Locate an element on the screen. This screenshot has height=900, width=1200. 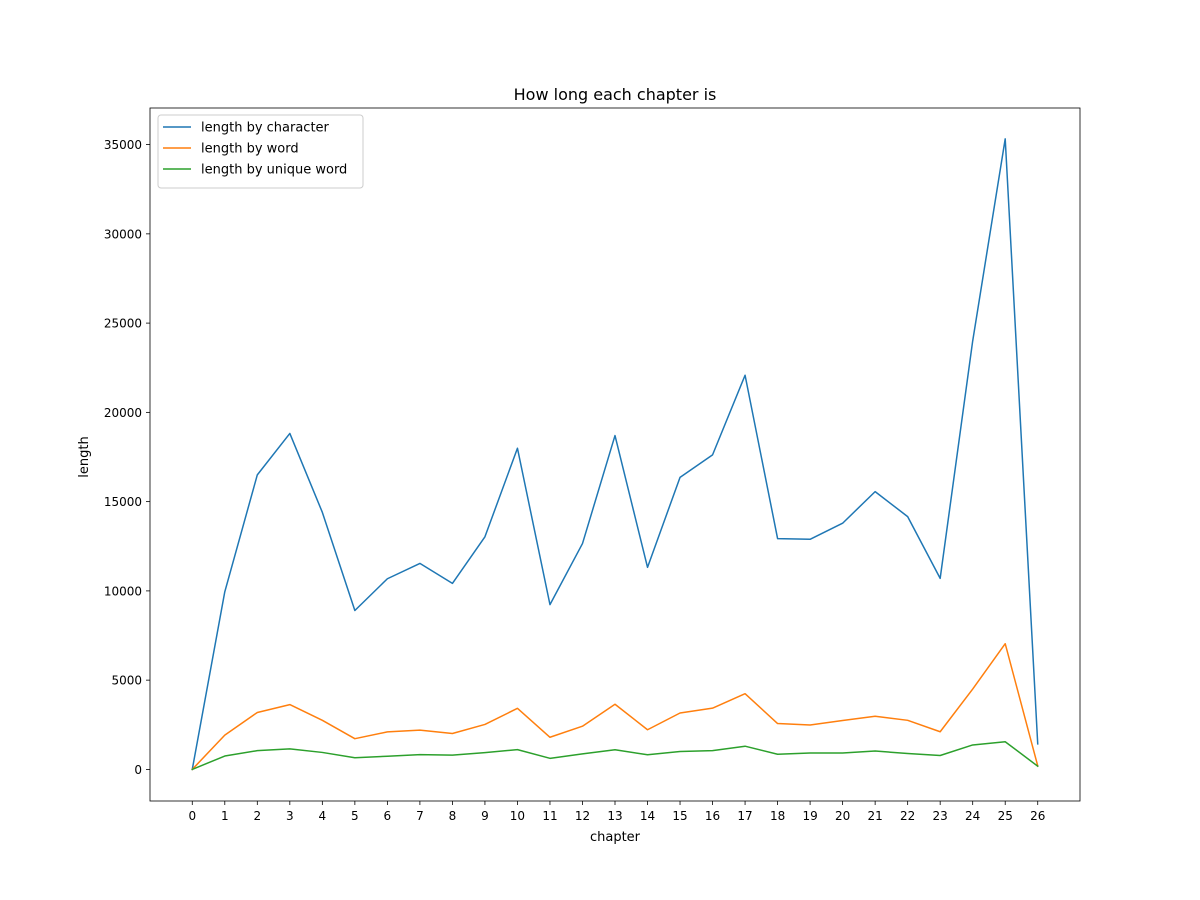
x-tick-label: 19 is located at coordinates (809, 816).